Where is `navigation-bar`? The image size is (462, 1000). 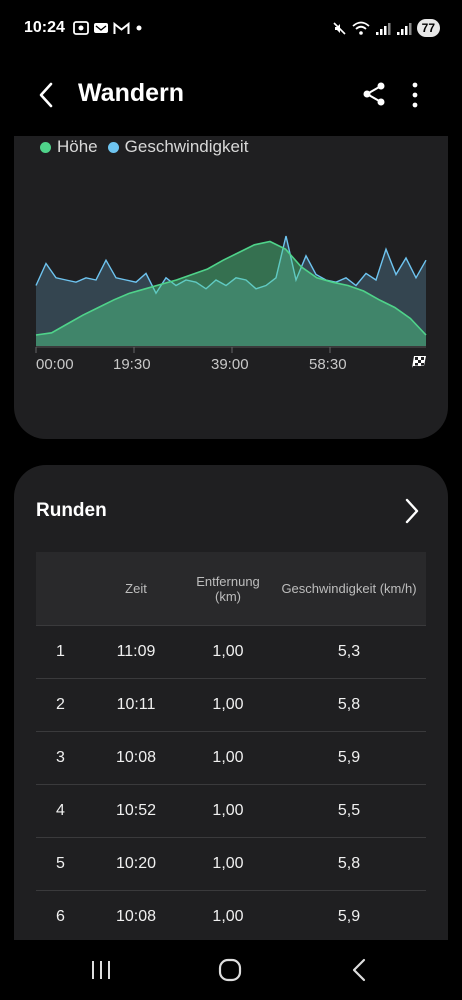
navigation-bar is located at coordinates (231, 970).